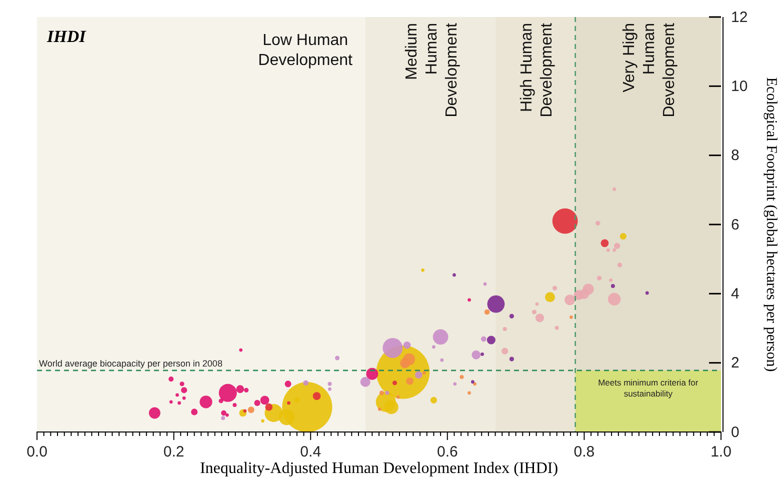 The height and width of the screenshot is (481, 781). Describe the element at coordinates (306, 50) in the screenshot. I see `band-label: Low Human Development` at that location.